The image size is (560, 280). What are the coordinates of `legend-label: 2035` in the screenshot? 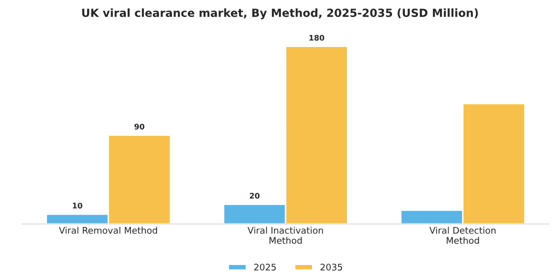 It's located at (331, 267).